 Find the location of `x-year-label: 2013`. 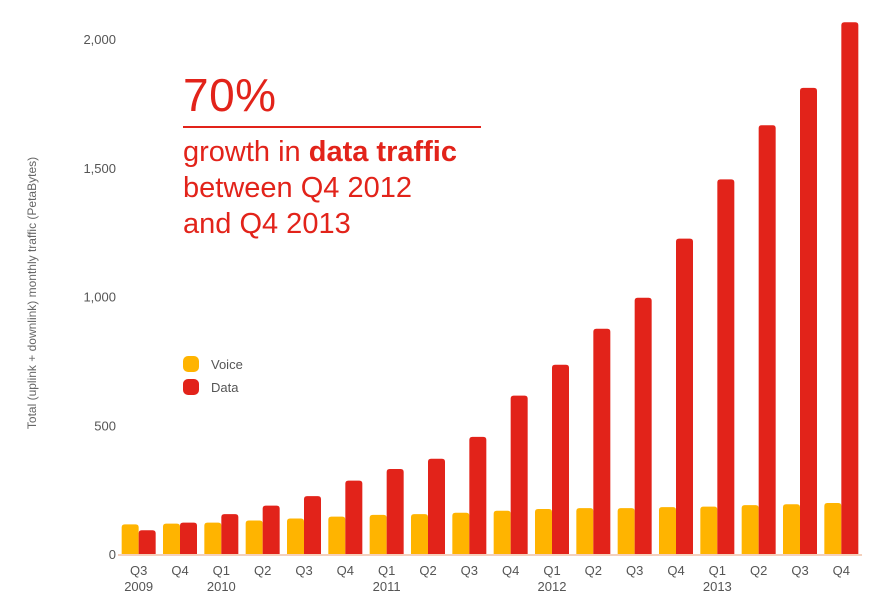

x-year-label: 2013 is located at coordinates (717, 586).